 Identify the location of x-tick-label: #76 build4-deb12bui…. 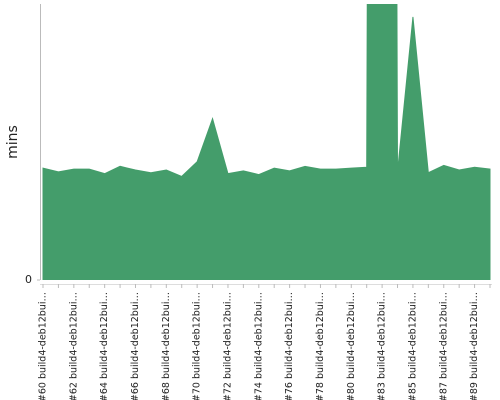
(289, 346).